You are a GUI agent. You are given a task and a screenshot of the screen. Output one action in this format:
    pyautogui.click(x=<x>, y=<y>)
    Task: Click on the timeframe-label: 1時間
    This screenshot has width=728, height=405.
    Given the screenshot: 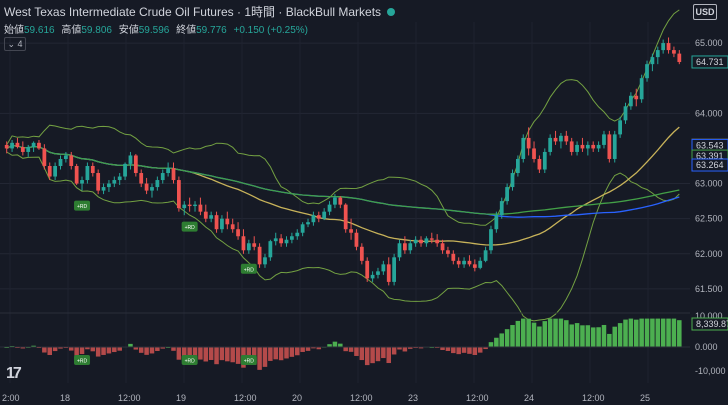 What is the action you would take?
    pyautogui.click(x=260, y=12)
    